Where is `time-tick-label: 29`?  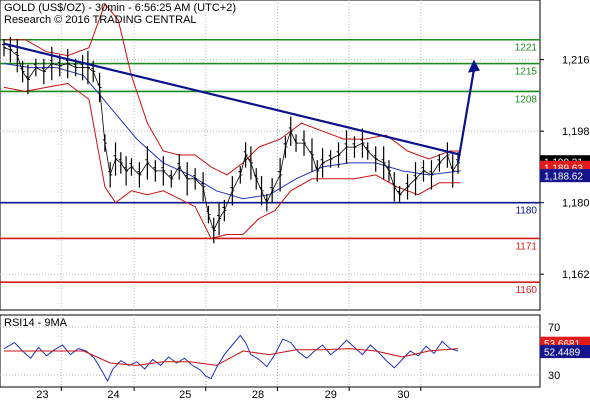
time-tick-label: 29 is located at coordinates (331, 394).